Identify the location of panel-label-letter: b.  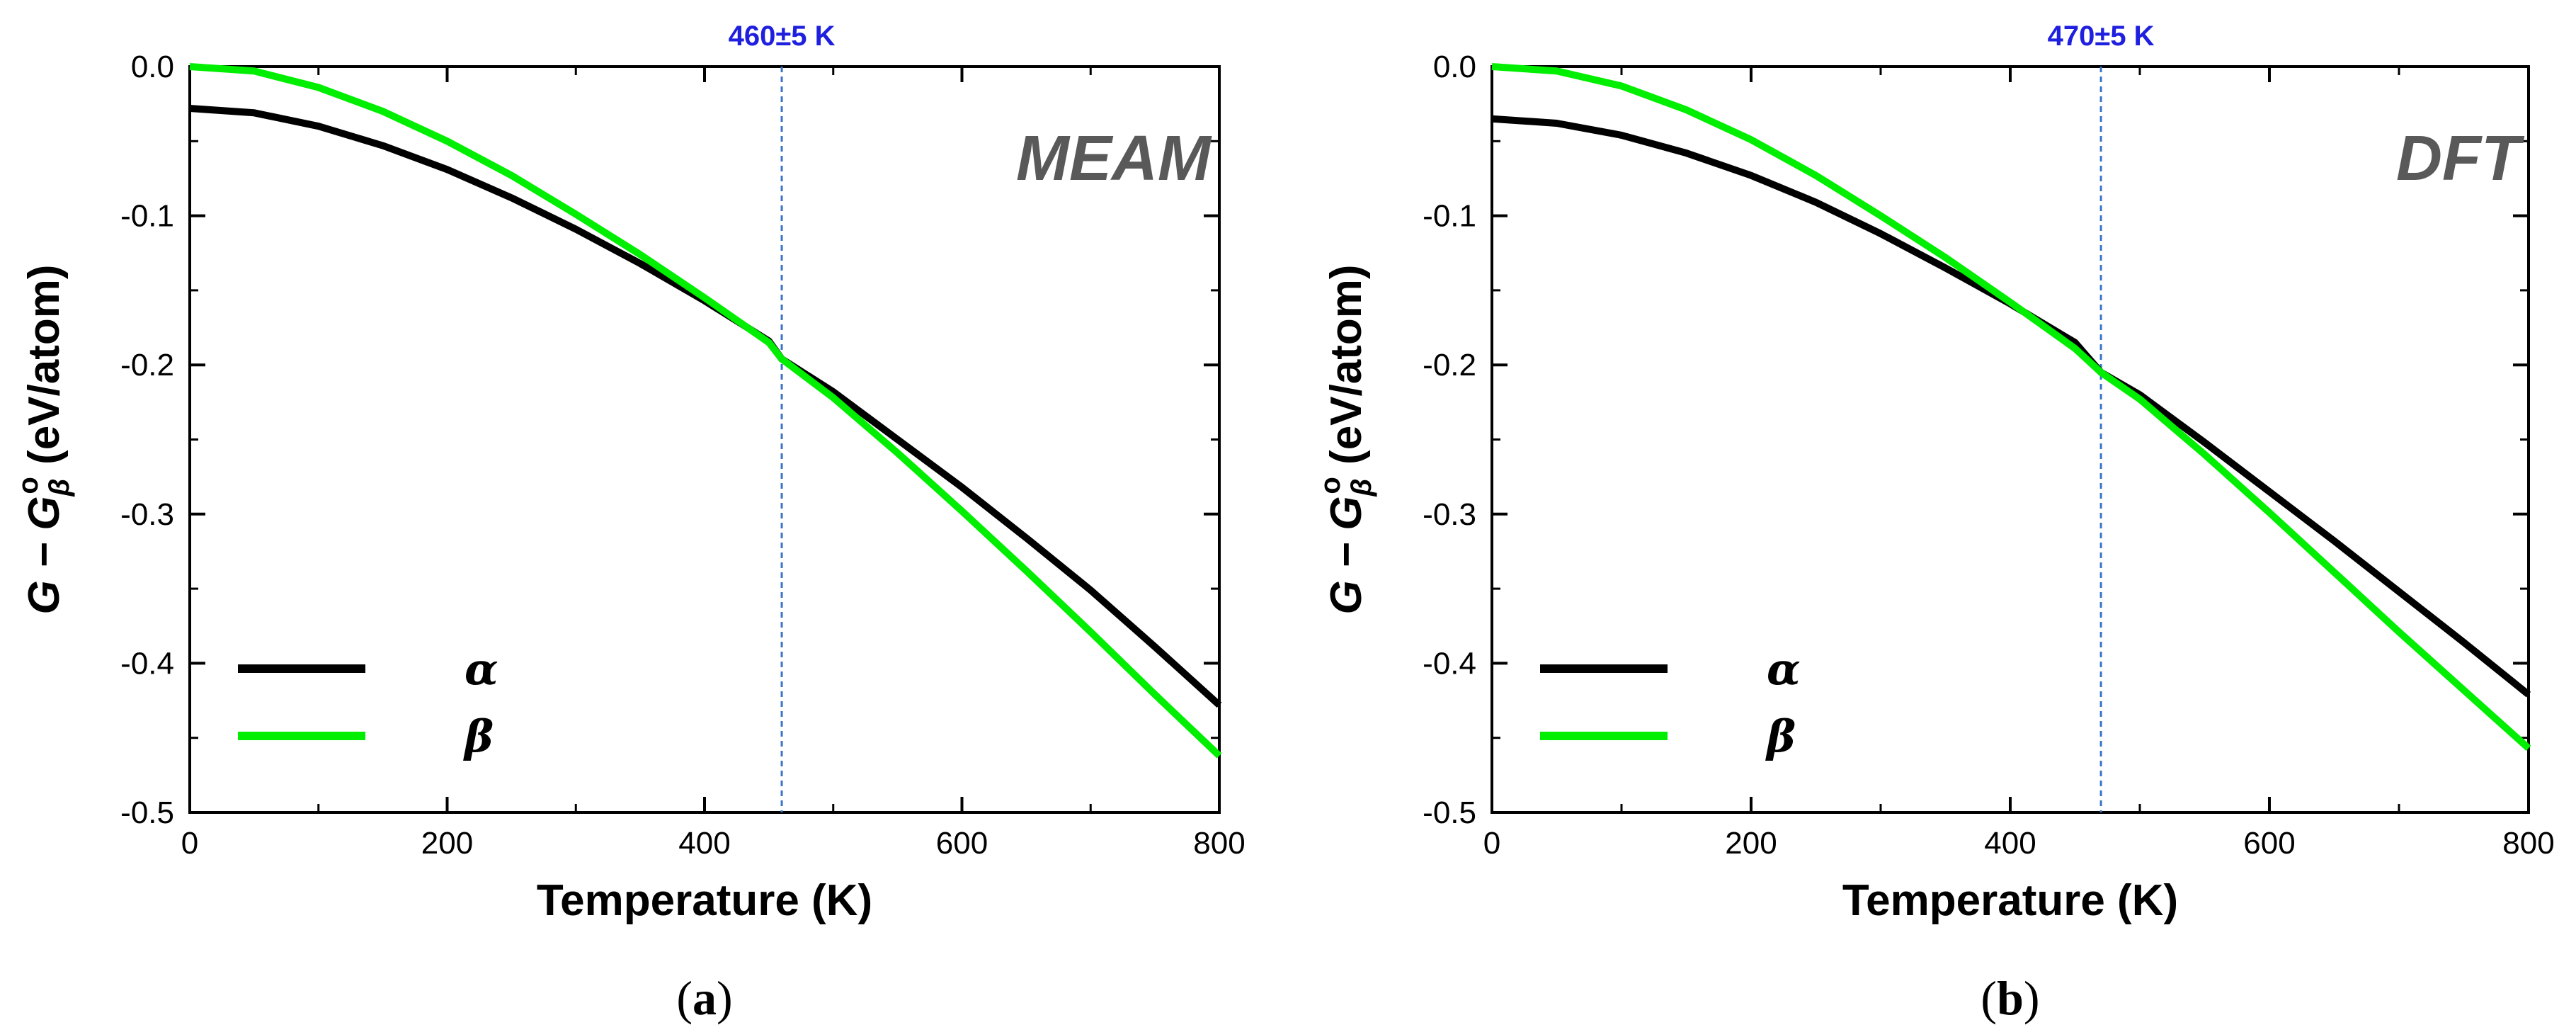
(2010, 998).